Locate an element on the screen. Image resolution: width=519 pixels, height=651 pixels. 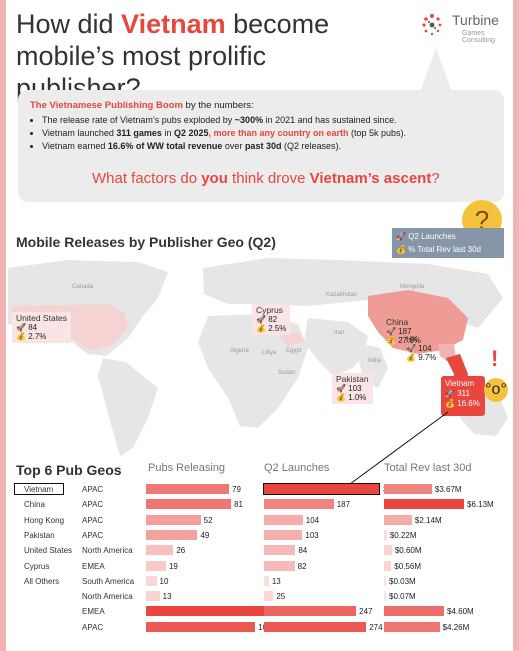
row-geo: China is located at coordinates (34, 505).